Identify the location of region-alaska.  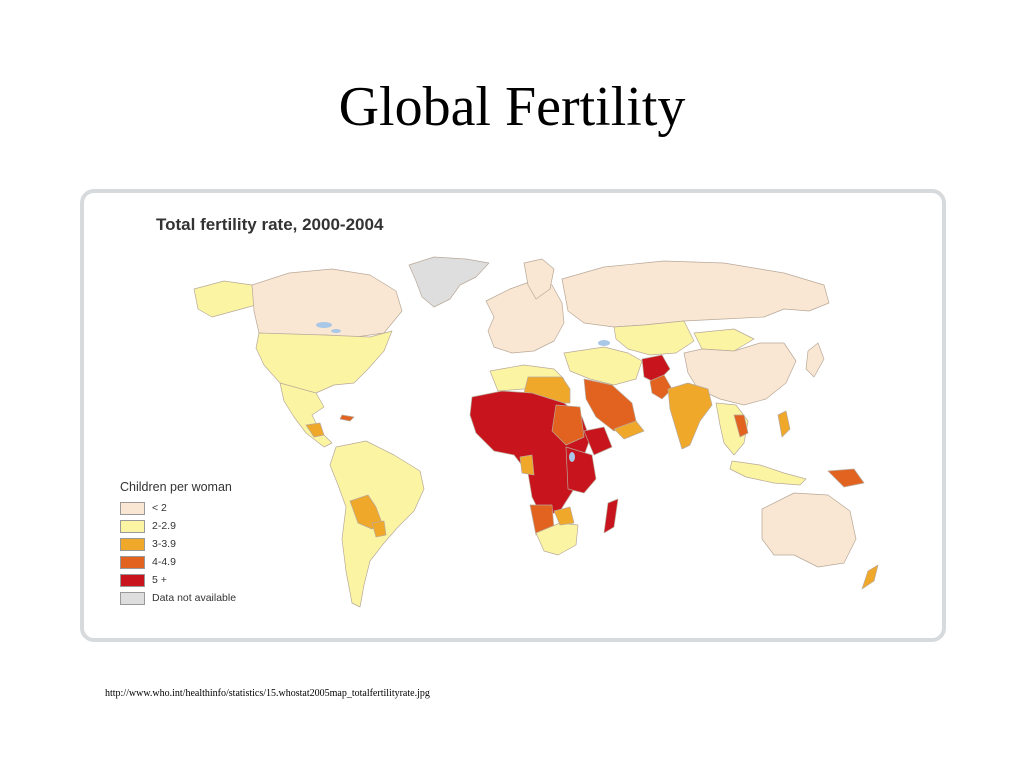
(225, 299).